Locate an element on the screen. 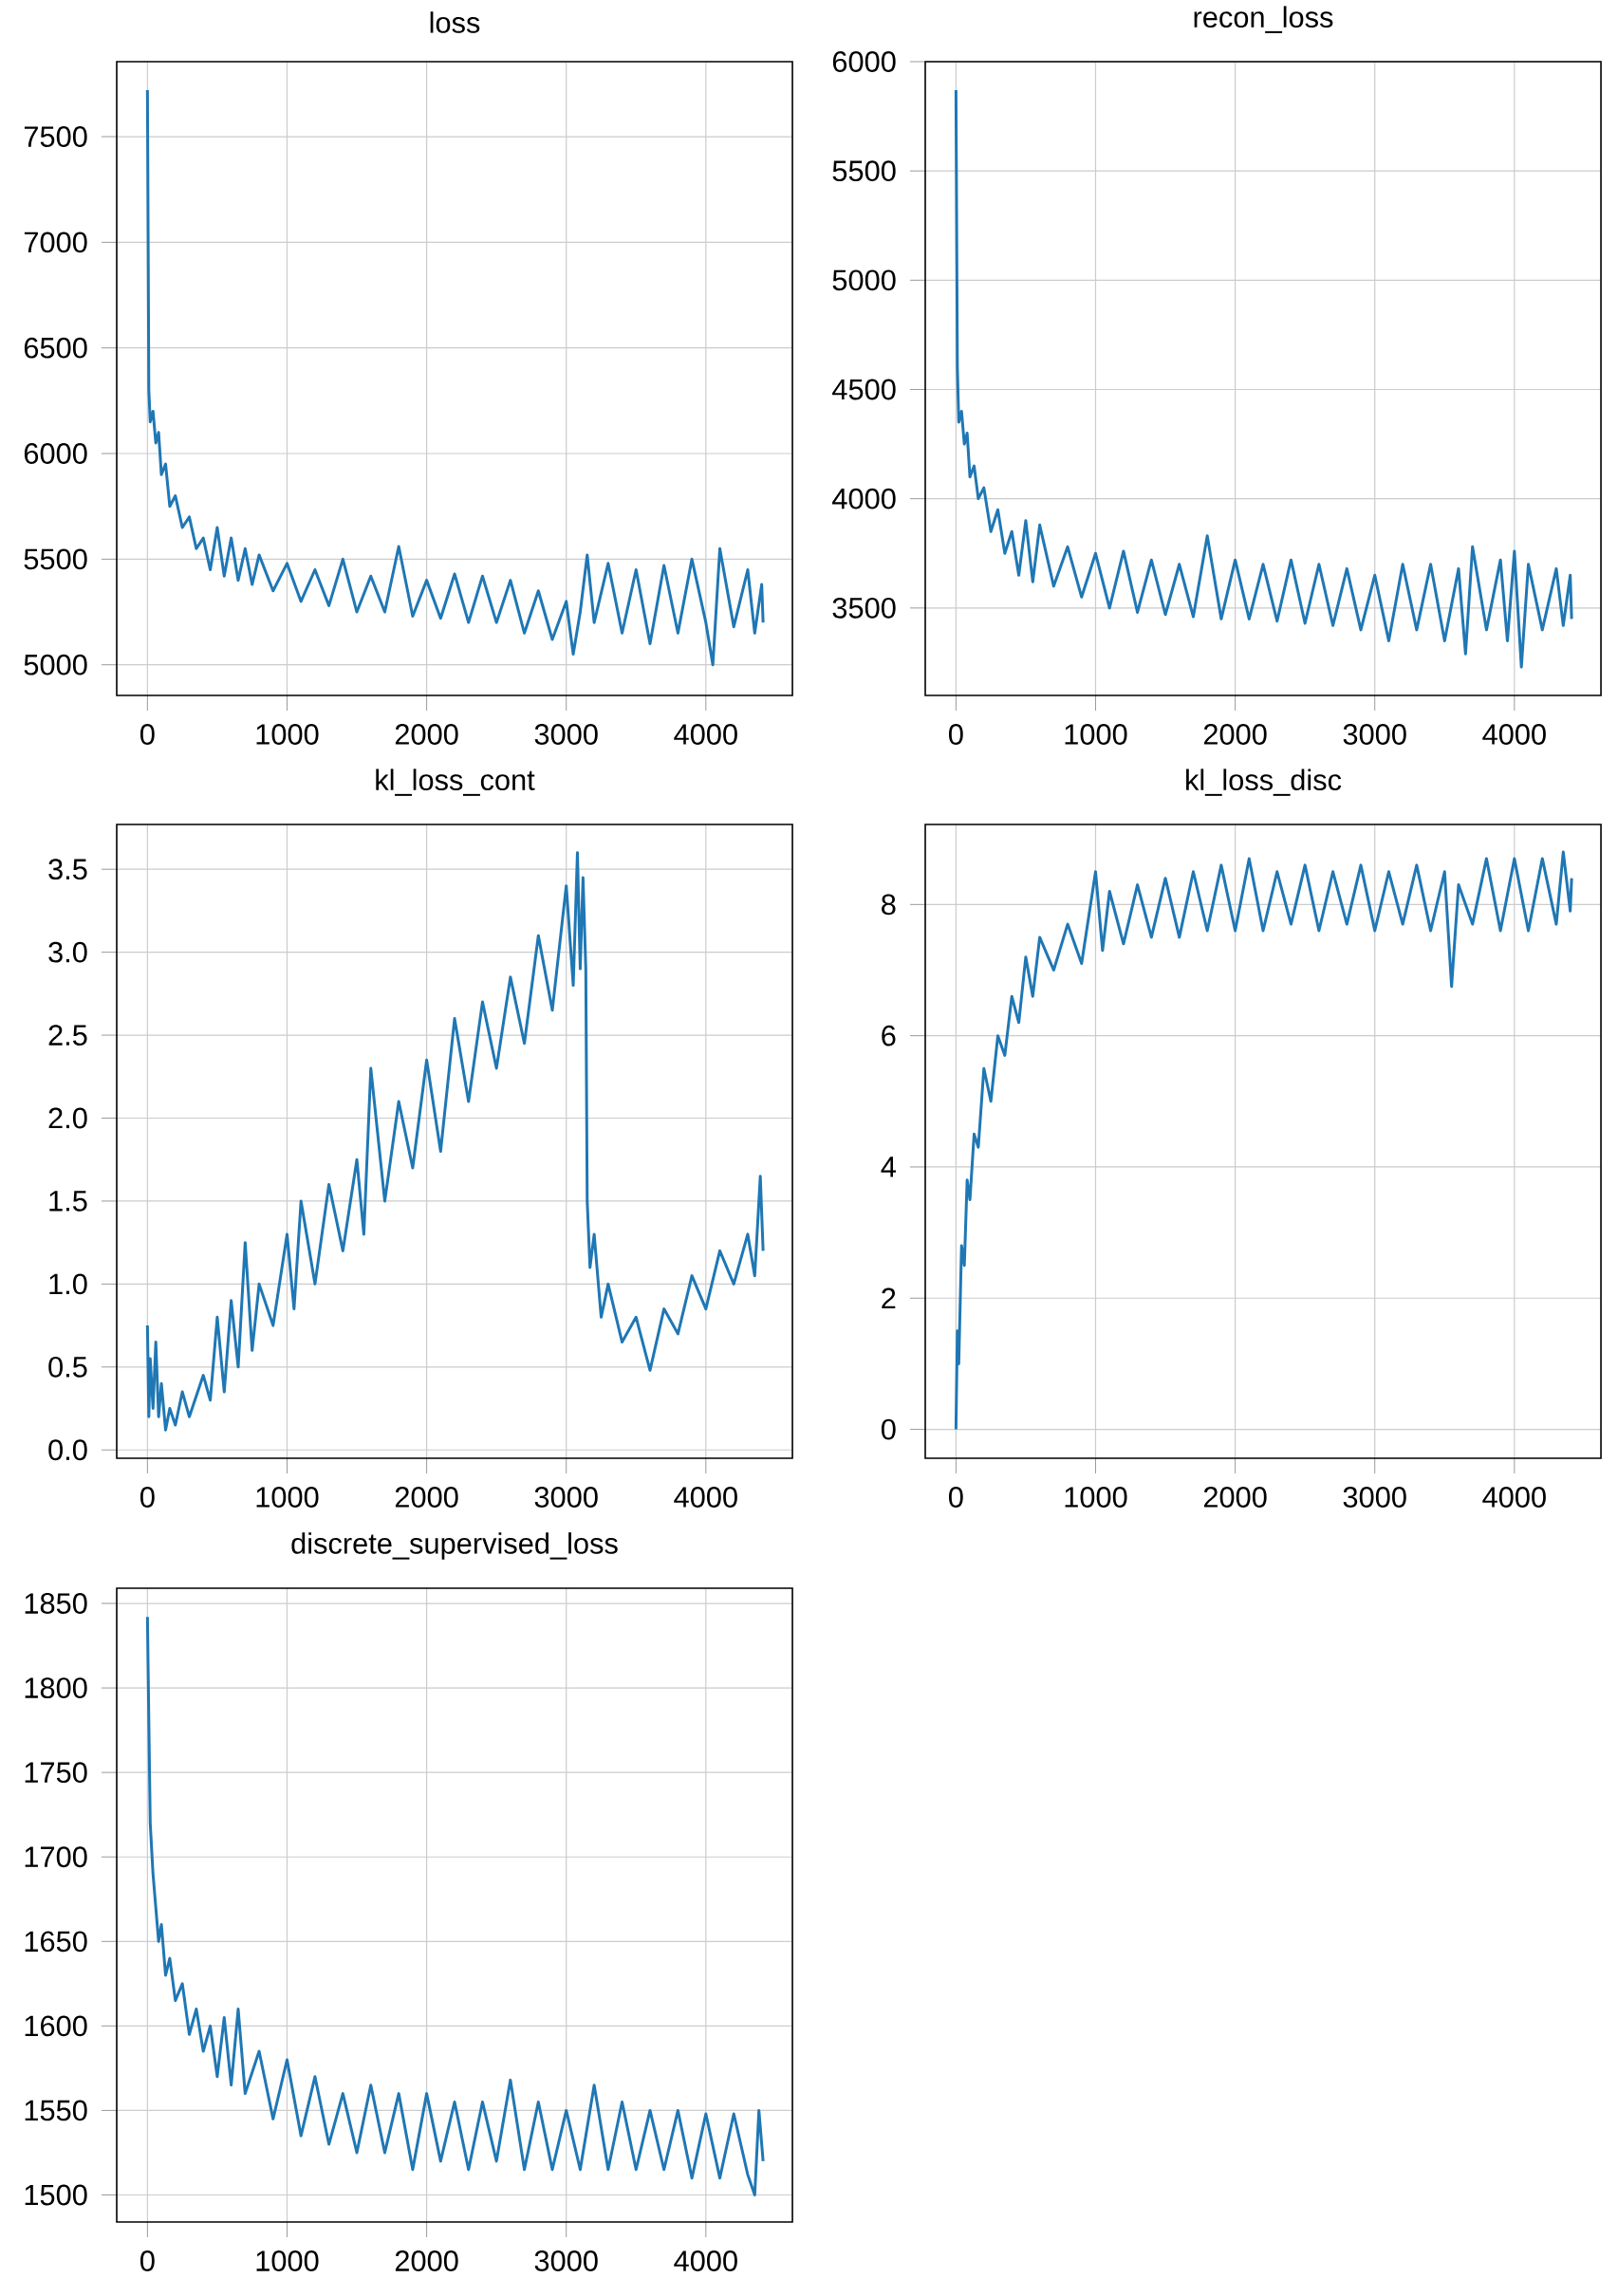  y-tick-label: 4500 is located at coordinates (864, 389).